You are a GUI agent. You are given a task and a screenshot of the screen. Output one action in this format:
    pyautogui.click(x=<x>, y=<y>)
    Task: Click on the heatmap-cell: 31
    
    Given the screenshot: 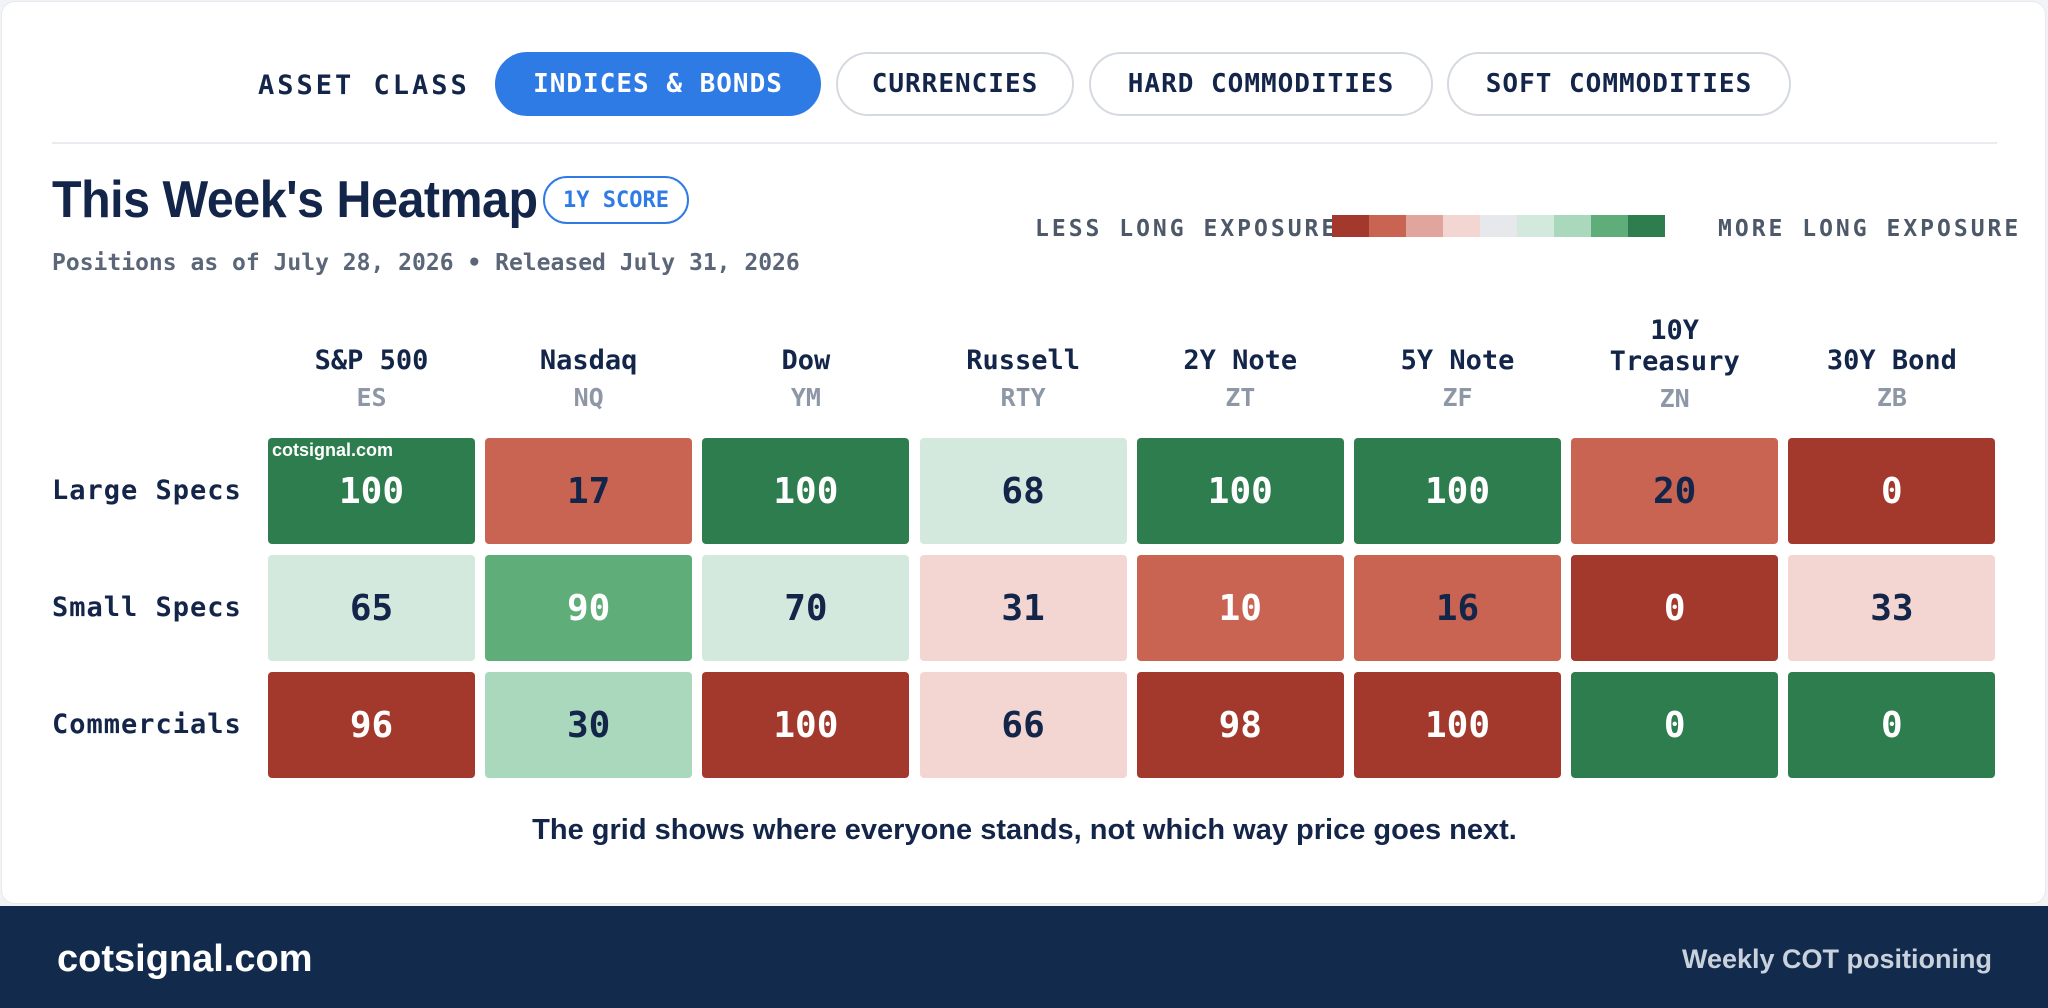 What is the action you would take?
    pyautogui.click(x=1023, y=608)
    